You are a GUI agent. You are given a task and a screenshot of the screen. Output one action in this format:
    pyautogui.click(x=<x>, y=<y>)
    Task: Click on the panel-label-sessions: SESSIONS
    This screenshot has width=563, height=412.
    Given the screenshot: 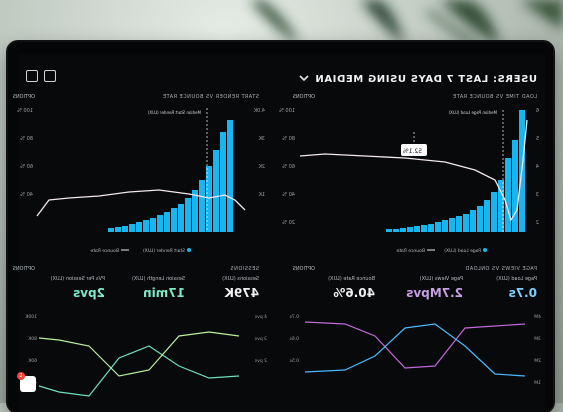 What is the action you would take?
    pyautogui.click(x=244, y=269)
    